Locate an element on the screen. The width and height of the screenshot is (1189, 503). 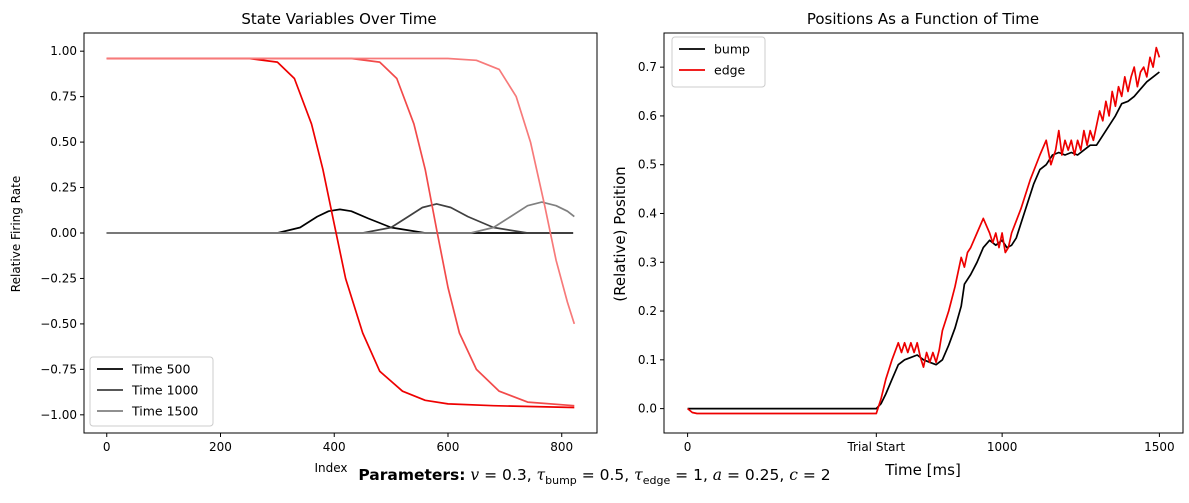
parameters-label: Parameters: is located at coordinates (412, 475).